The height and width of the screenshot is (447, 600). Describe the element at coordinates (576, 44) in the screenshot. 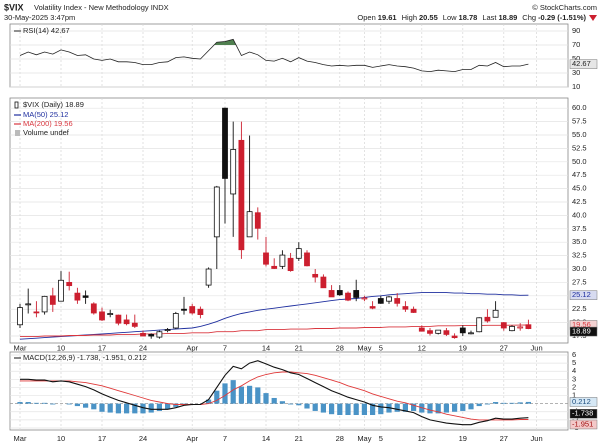

I see `y-tick-label: 70` at that location.